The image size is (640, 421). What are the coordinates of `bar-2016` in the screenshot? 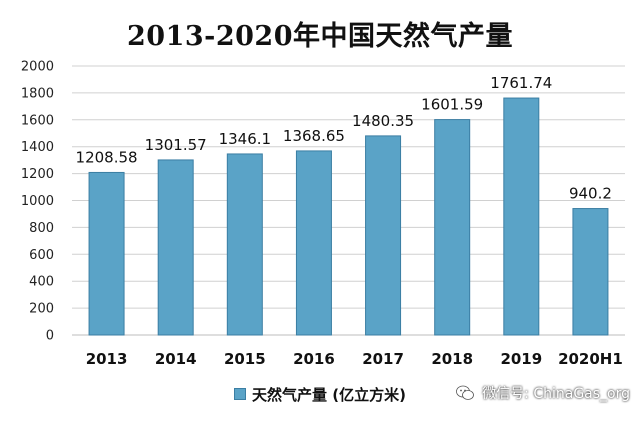 It's located at (313, 243).